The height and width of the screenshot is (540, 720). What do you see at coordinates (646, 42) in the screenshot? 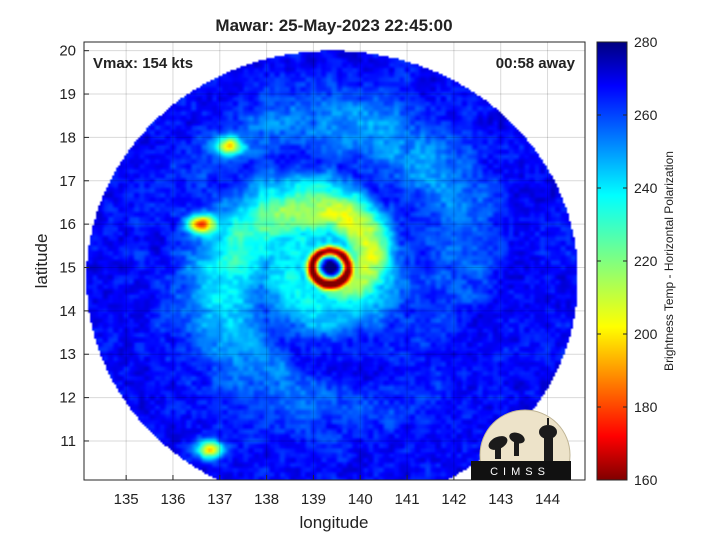
I see `colorbar-tick-label: 280` at bounding box center [646, 42].